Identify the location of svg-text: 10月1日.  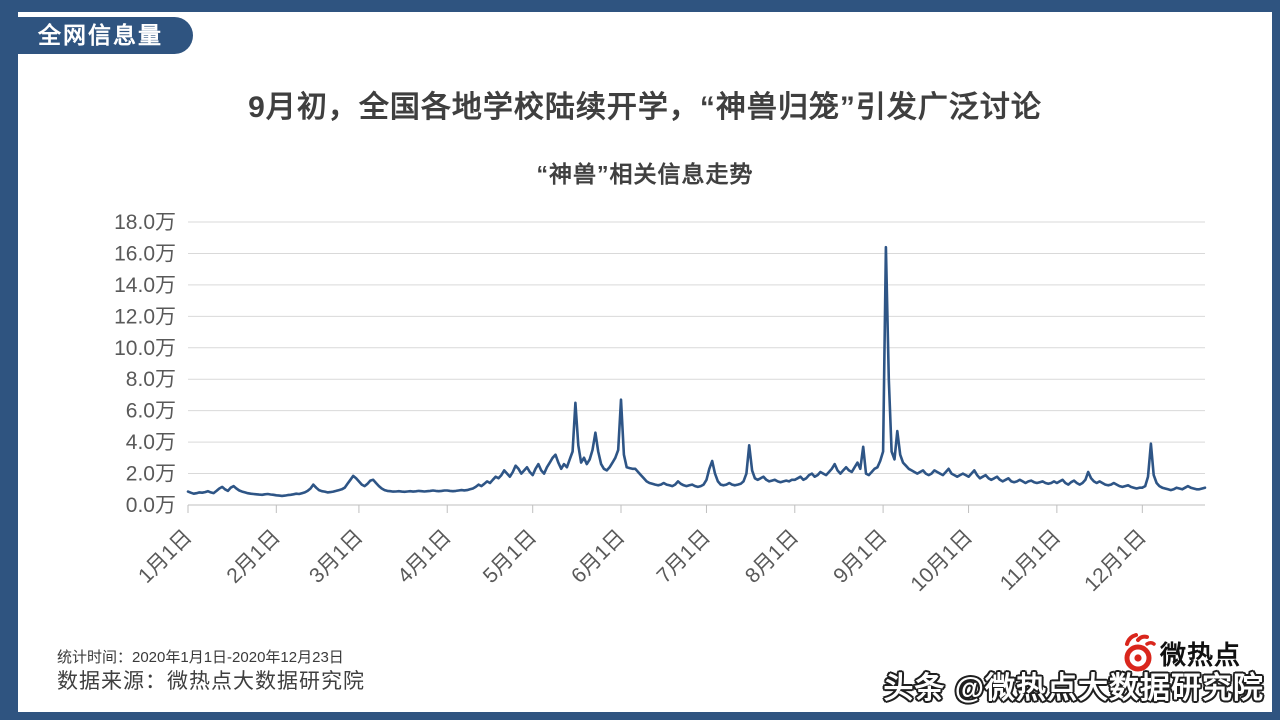
(941, 560).